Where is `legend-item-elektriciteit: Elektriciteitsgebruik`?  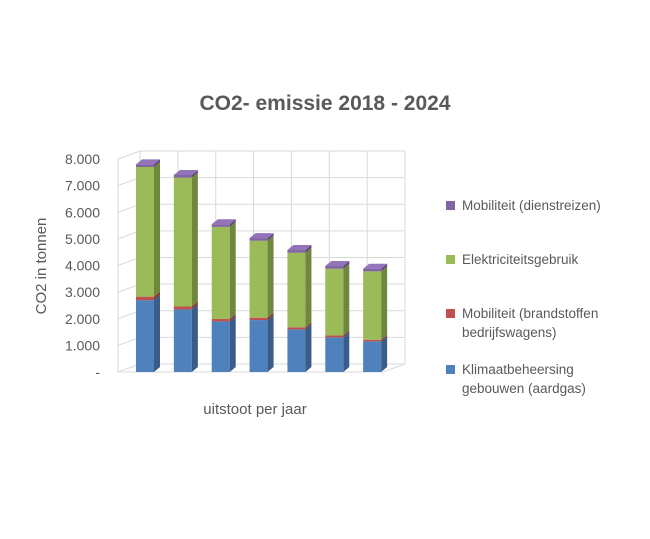
legend-item-elektriciteit: Elektriciteitsgebruik is located at coordinates (512, 259).